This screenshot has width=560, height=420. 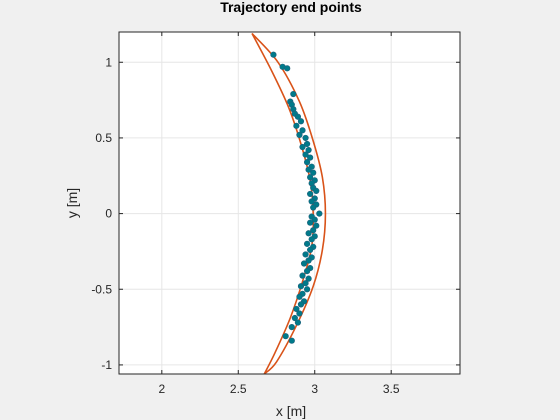 I want to click on x-tick-label: 3, so click(x=314, y=389).